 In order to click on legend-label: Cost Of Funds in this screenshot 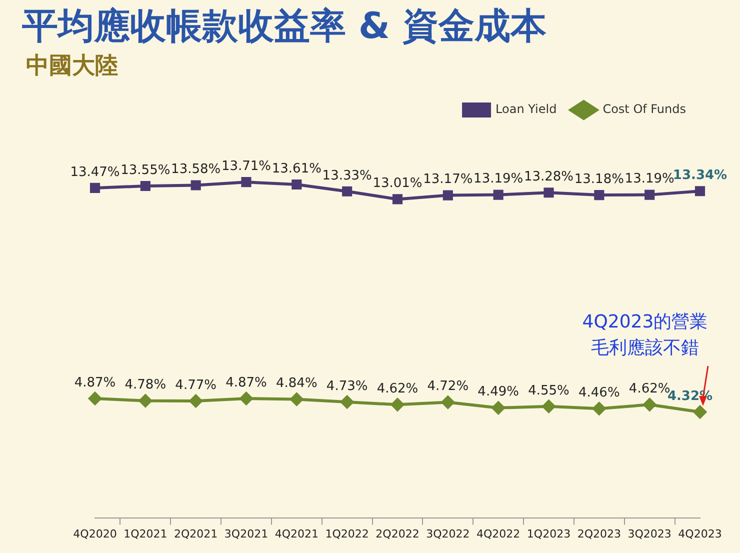, I will do `click(644, 109)`.